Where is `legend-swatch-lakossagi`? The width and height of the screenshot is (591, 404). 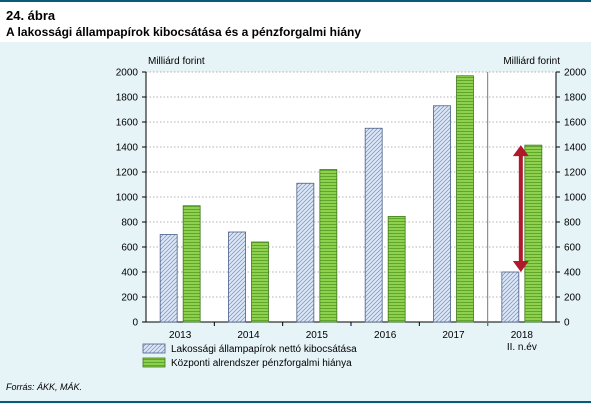 legend-swatch-lakossagi is located at coordinates (154, 348).